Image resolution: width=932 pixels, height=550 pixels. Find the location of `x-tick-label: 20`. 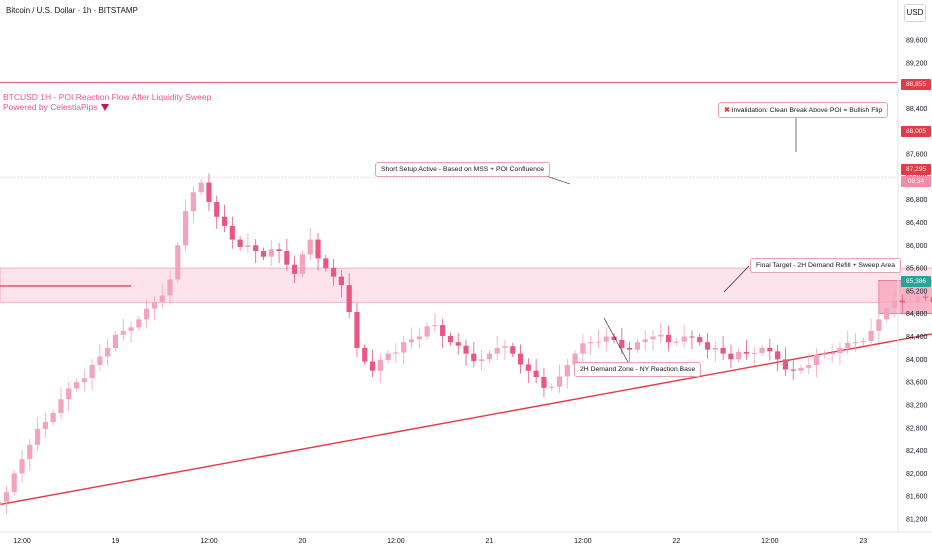

x-tick-label: 20 is located at coordinates (303, 541).